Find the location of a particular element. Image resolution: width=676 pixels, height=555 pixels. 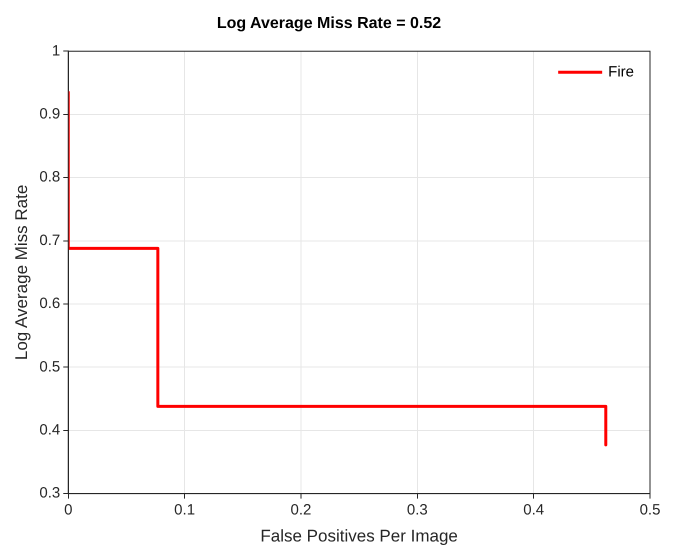

x-tick-label: 0.2 is located at coordinates (301, 510).